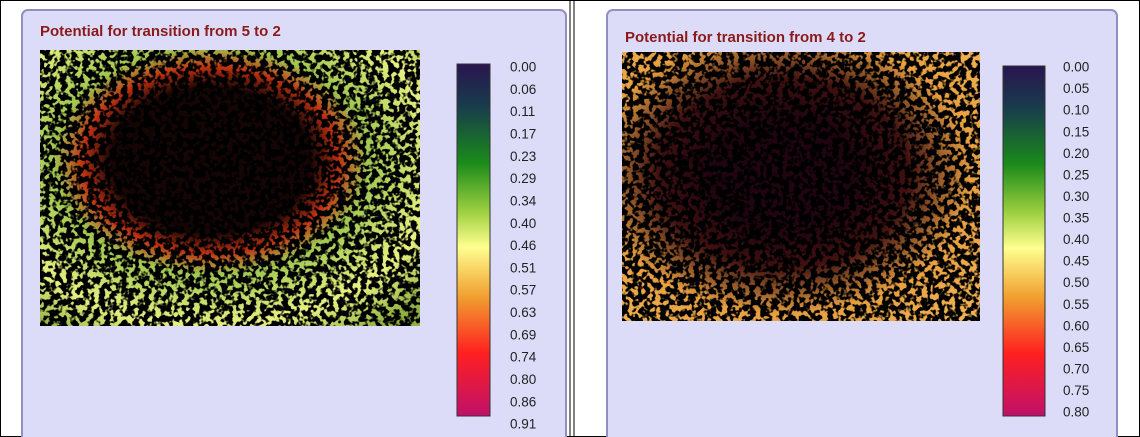 The height and width of the screenshot is (437, 1140). Describe the element at coordinates (160, 31) in the screenshot. I see `panel-title: Potential for transition from 5 to 2` at that location.